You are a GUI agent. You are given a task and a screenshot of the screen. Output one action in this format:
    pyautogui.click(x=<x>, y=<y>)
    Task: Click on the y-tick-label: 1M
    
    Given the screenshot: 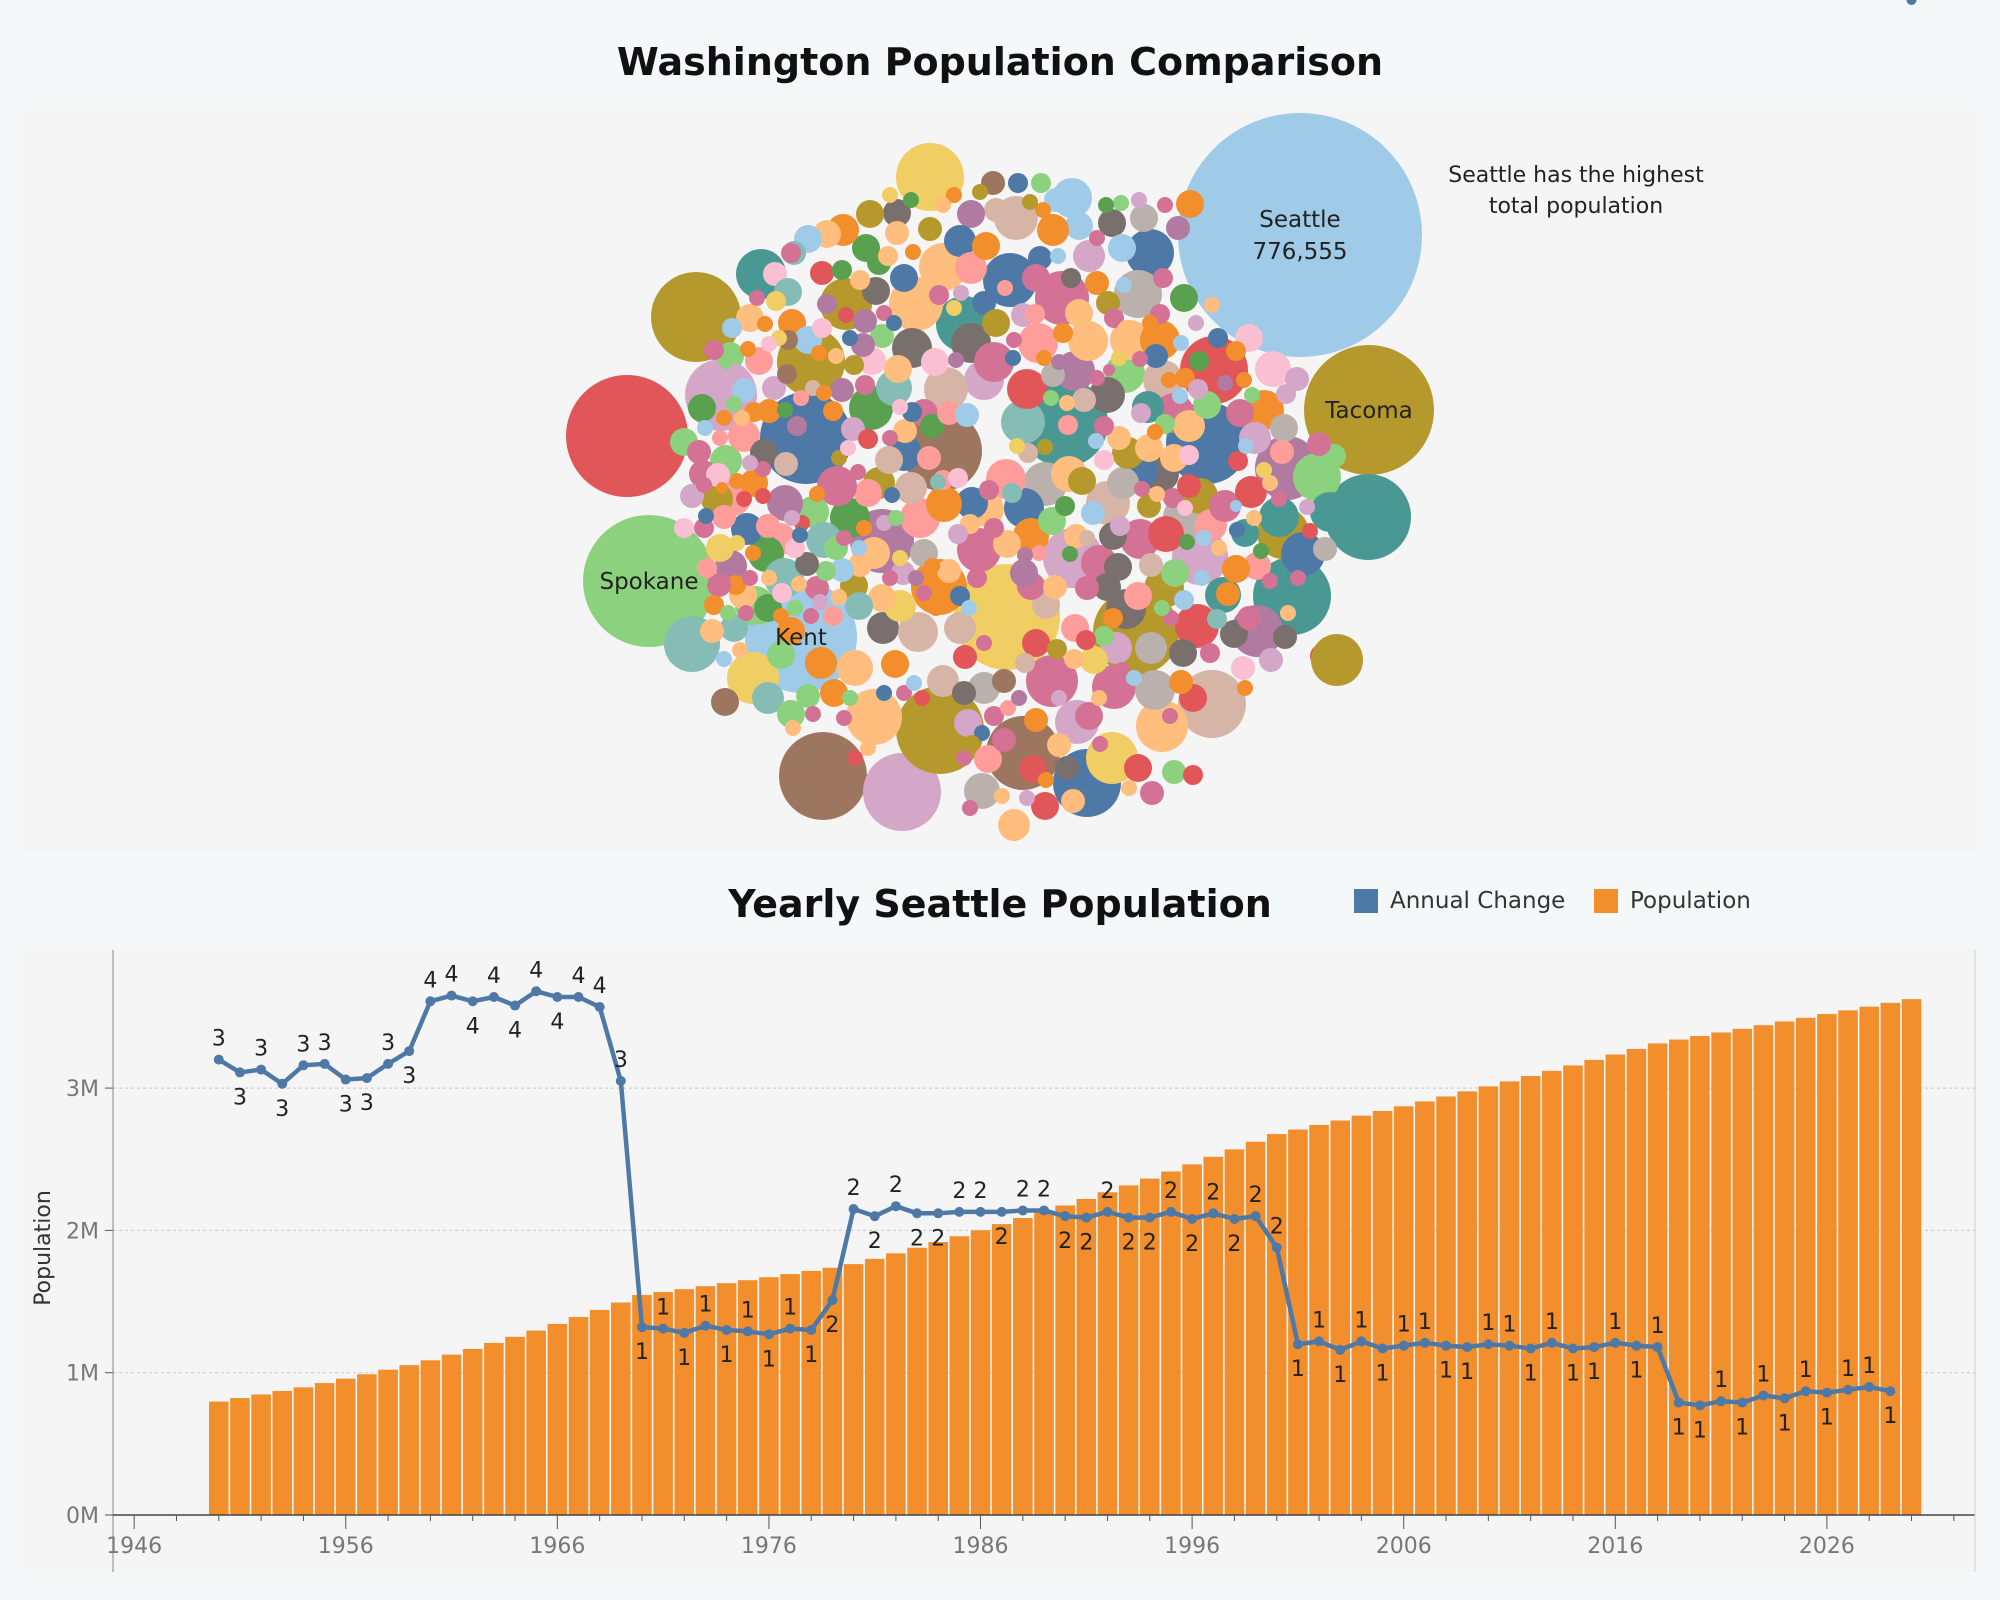 What is the action you would take?
    pyautogui.click(x=82, y=1374)
    